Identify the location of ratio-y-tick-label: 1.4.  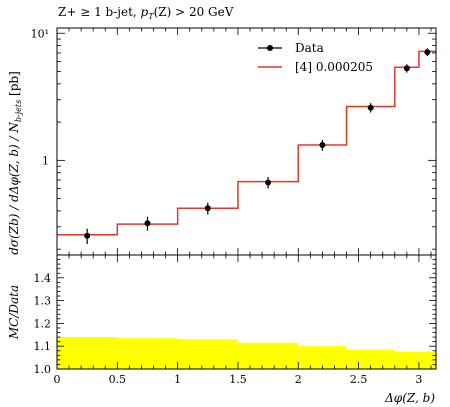
(43, 278).